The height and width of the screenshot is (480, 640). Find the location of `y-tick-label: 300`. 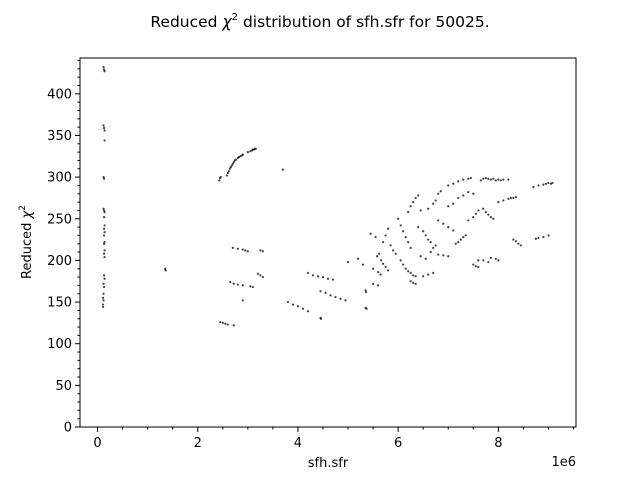

y-tick-label: 300 is located at coordinates (59, 178).